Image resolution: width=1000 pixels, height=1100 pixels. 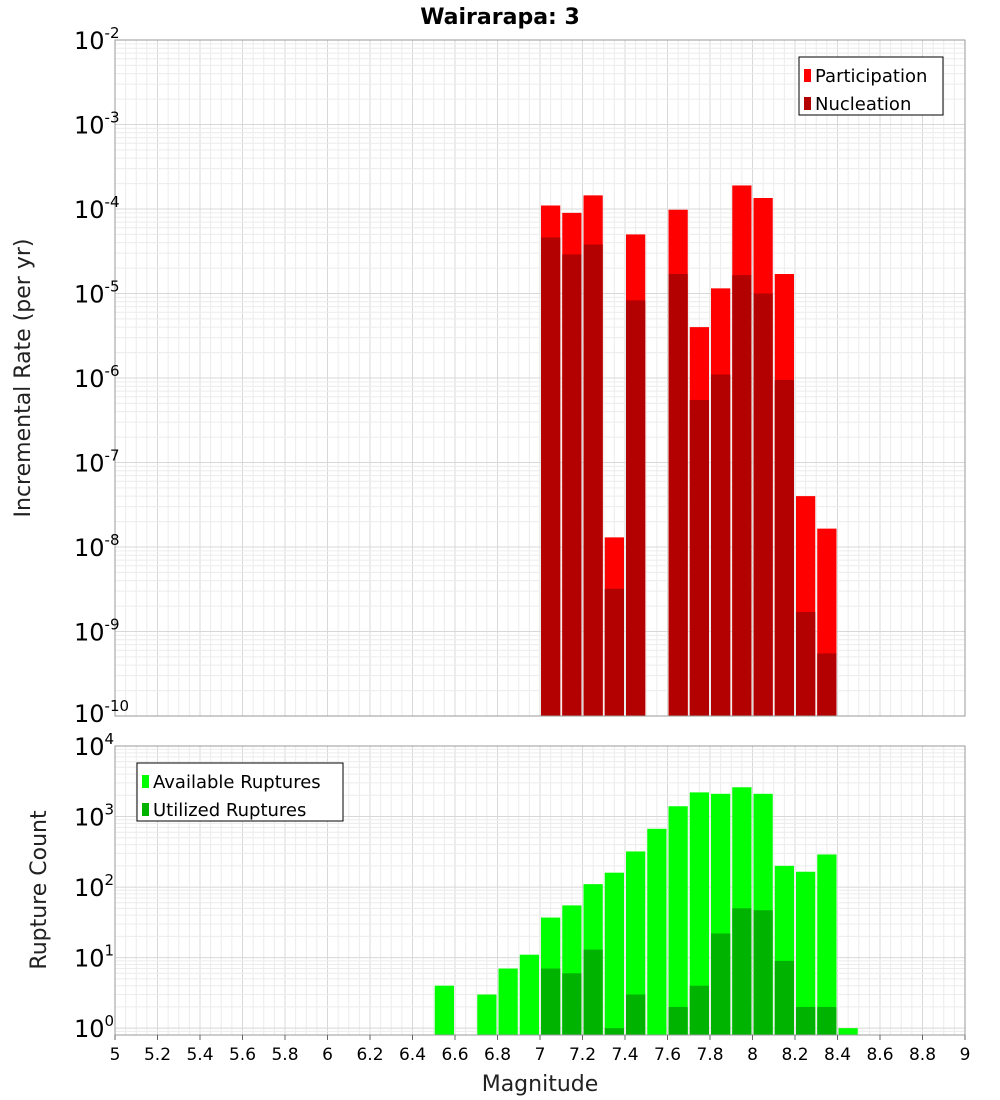 I want to click on top-y-tick-label: 10⁻⁷, so click(x=97, y=462).